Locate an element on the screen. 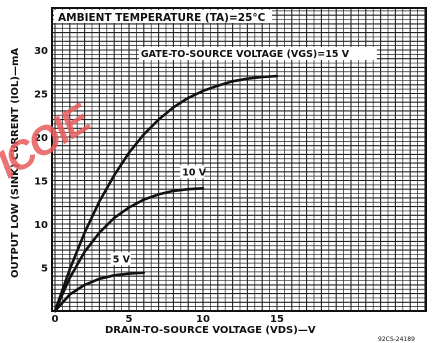  x-tick-label: 0 is located at coordinates (55, 319).